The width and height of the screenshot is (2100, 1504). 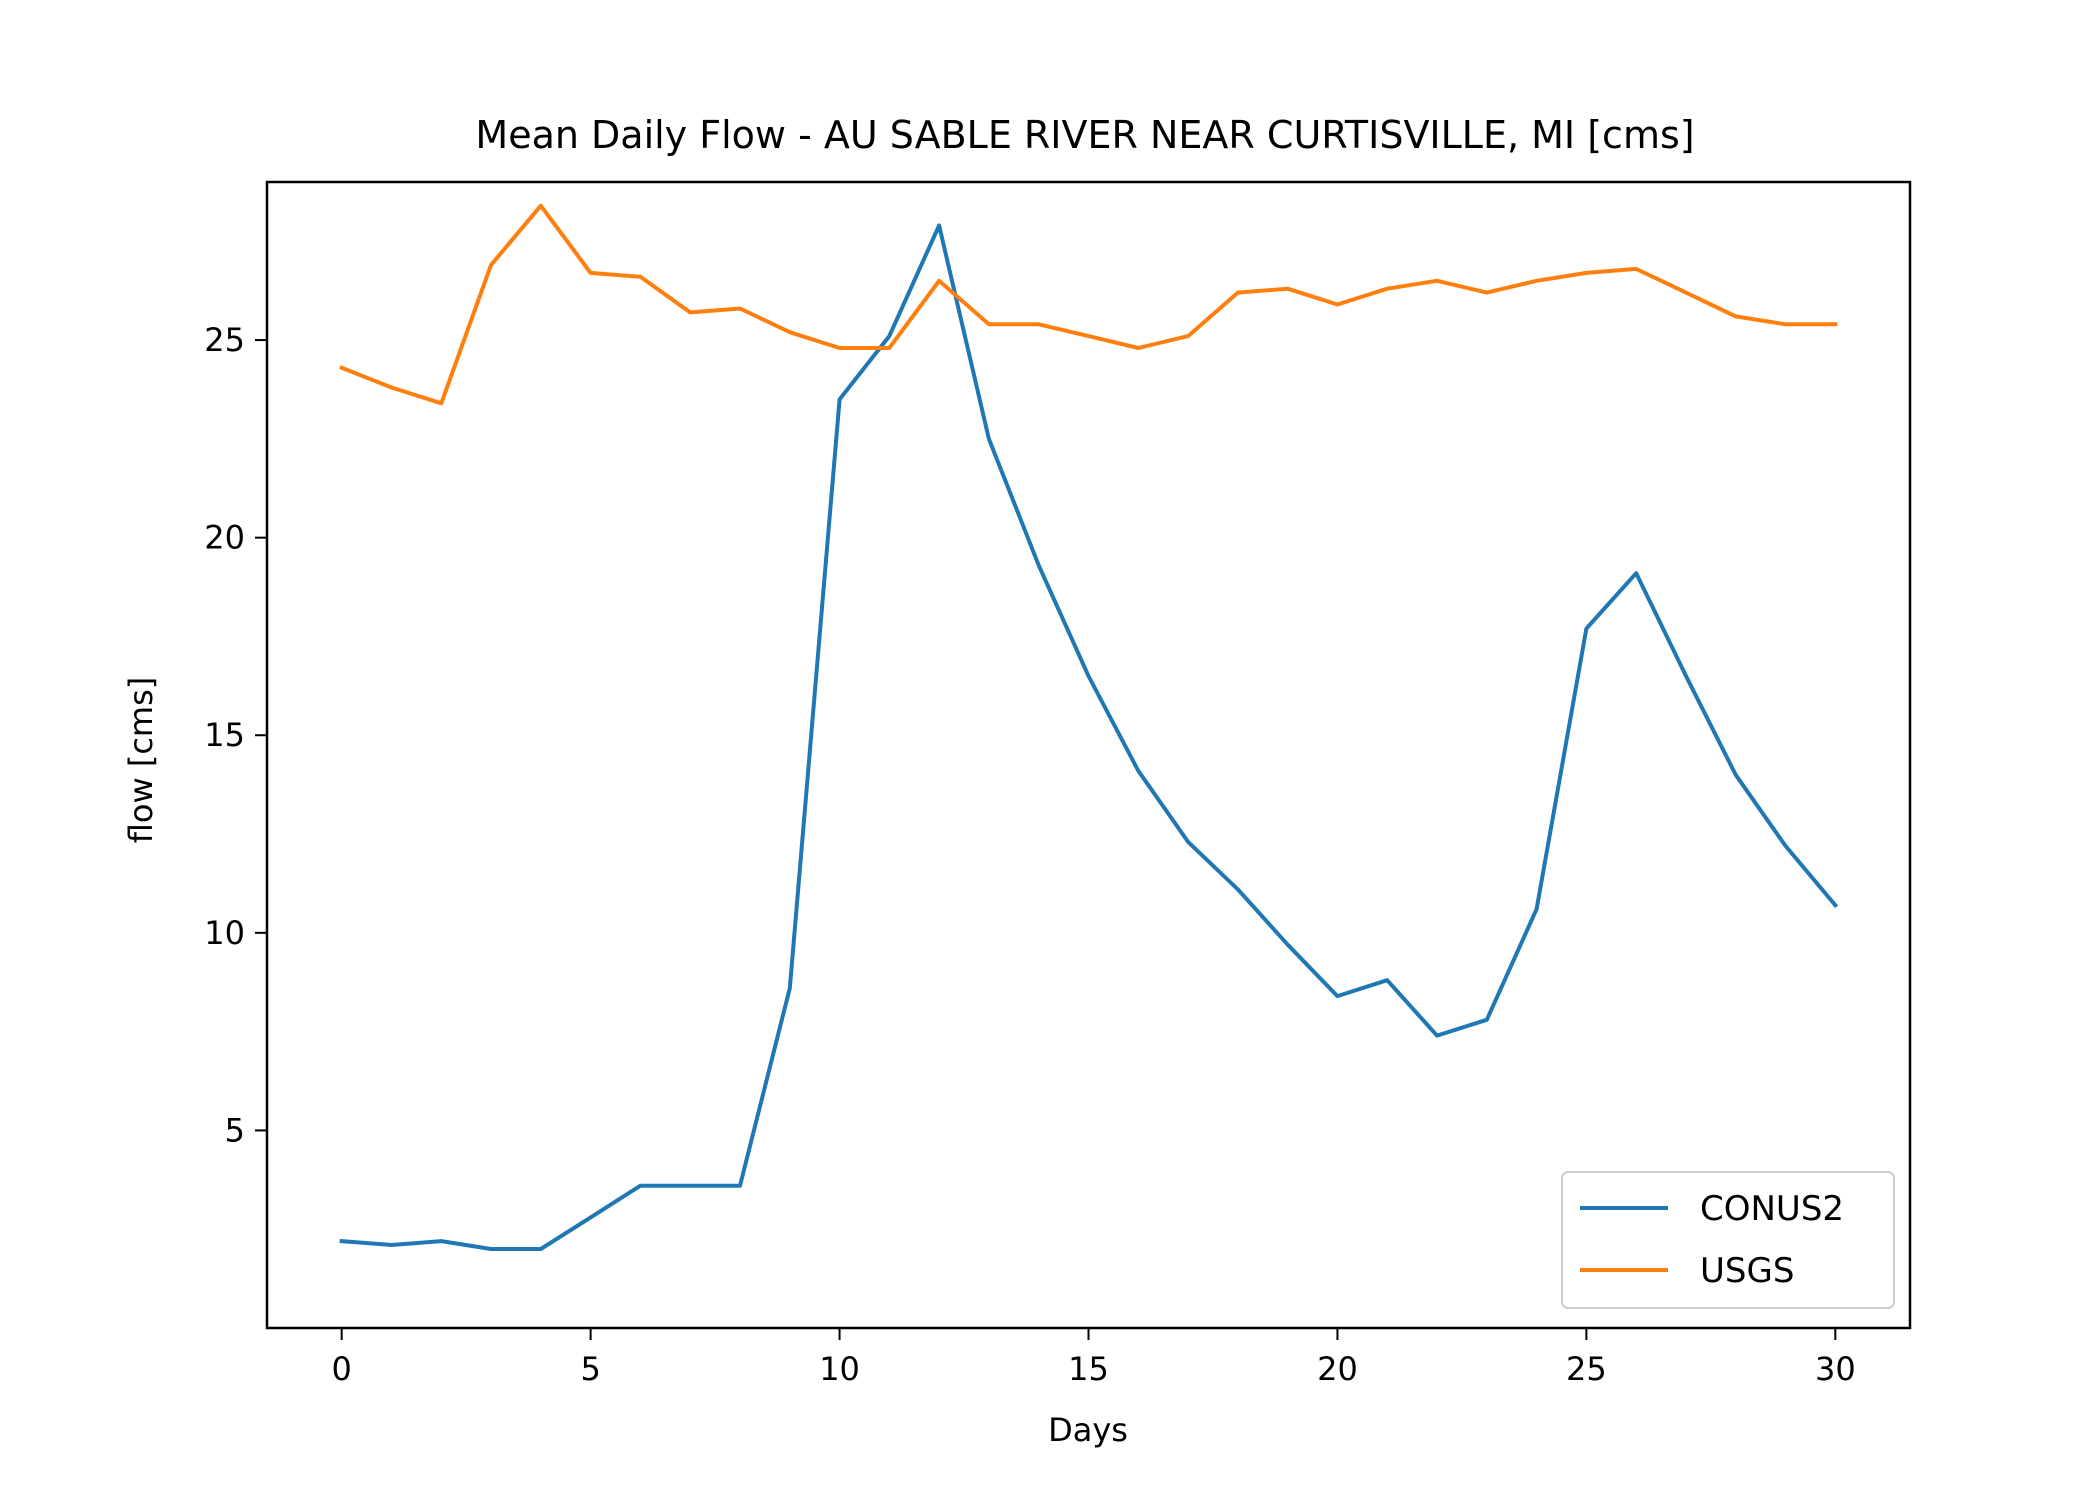 What do you see at coordinates (235, 1130) in the screenshot?
I see `y-tick-label: 5` at bounding box center [235, 1130].